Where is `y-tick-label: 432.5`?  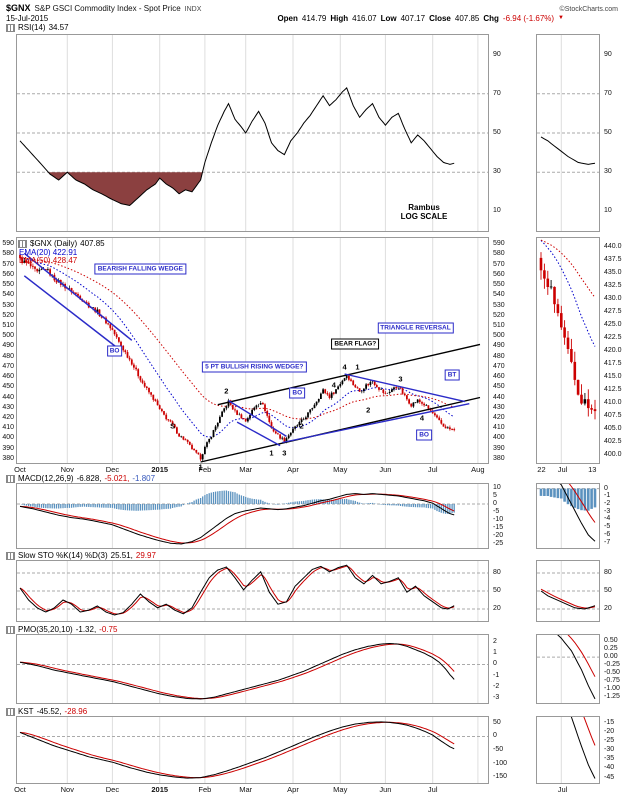 y-tick-label: 432.5 is located at coordinates (613, 286).